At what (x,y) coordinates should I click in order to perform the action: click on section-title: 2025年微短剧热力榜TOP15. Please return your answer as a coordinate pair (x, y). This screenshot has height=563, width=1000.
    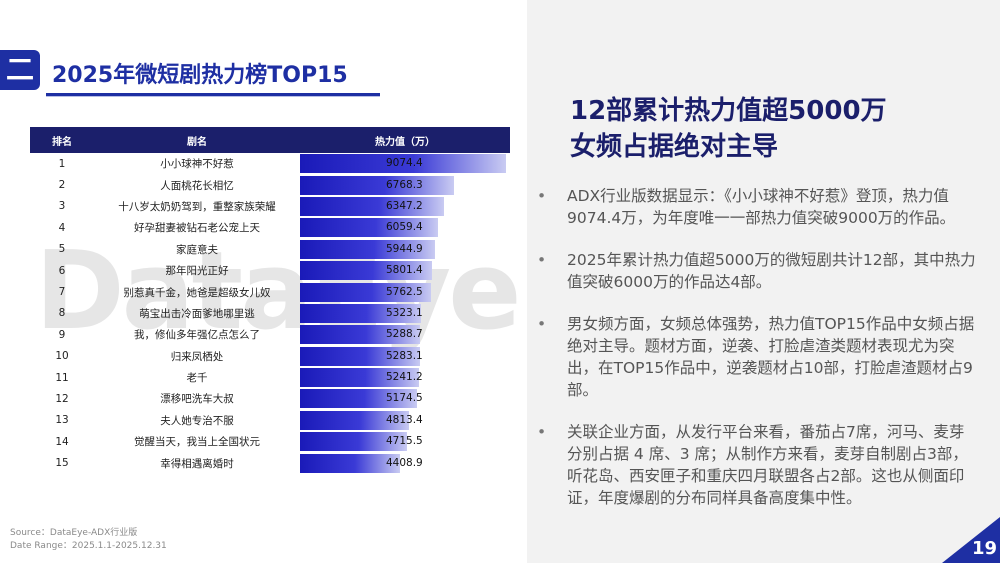
    Looking at the image, I should click on (200, 75).